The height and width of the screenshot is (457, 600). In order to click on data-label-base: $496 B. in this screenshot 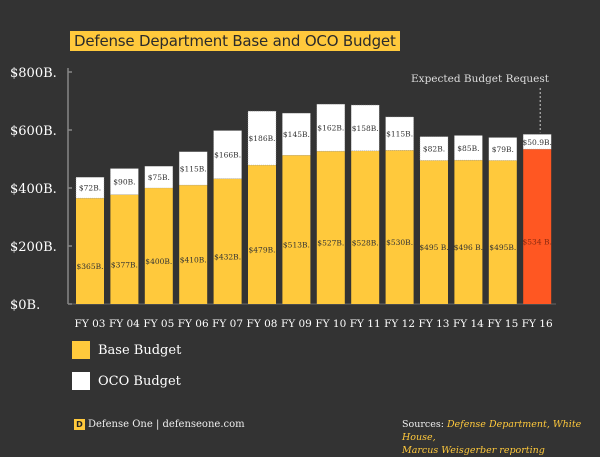, I will do `click(468, 247)`.